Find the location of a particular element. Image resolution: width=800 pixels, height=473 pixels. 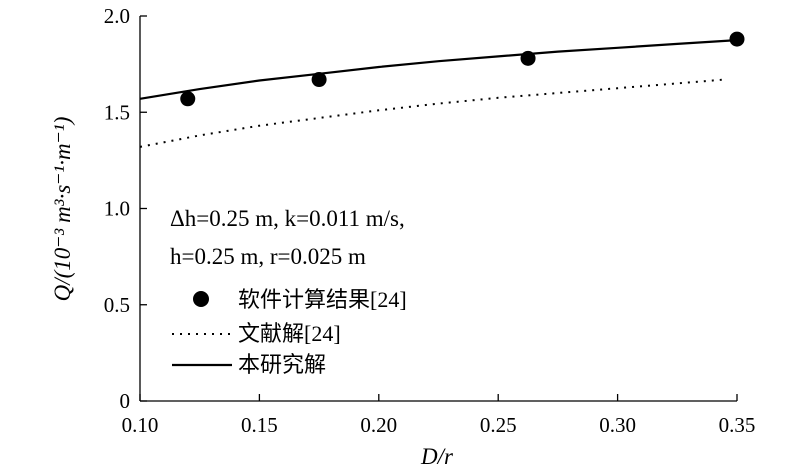

x-tick-label: 0.10 is located at coordinates (140, 425).